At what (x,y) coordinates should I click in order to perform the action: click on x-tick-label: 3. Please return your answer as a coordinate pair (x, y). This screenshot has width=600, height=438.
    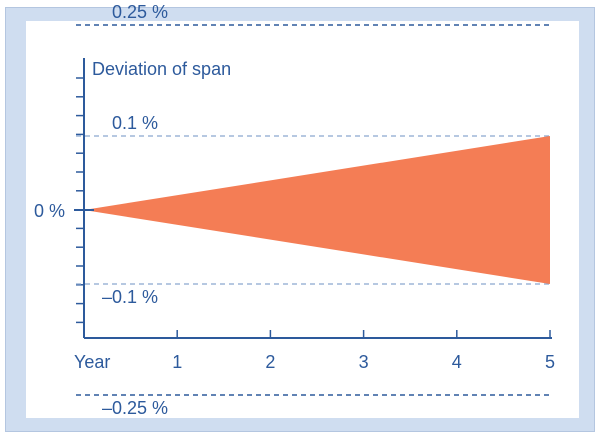
    Looking at the image, I should click on (364, 362).